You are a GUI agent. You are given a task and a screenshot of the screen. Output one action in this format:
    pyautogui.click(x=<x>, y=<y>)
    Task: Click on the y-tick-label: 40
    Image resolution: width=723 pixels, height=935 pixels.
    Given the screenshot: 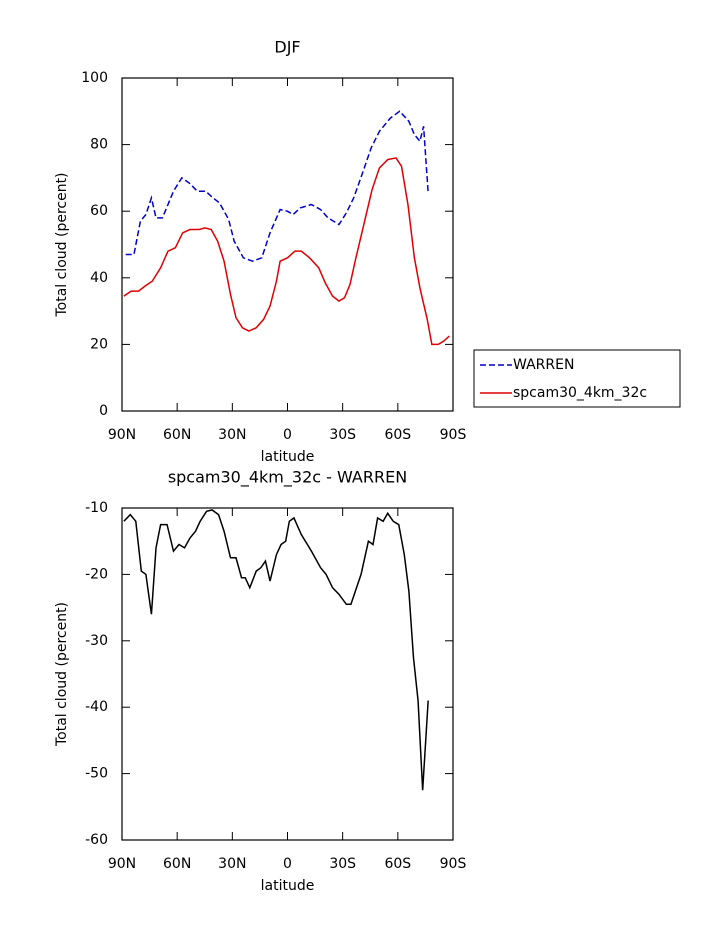 What is the action you would take?
    pyautogui.click(x=99, y=278)
    